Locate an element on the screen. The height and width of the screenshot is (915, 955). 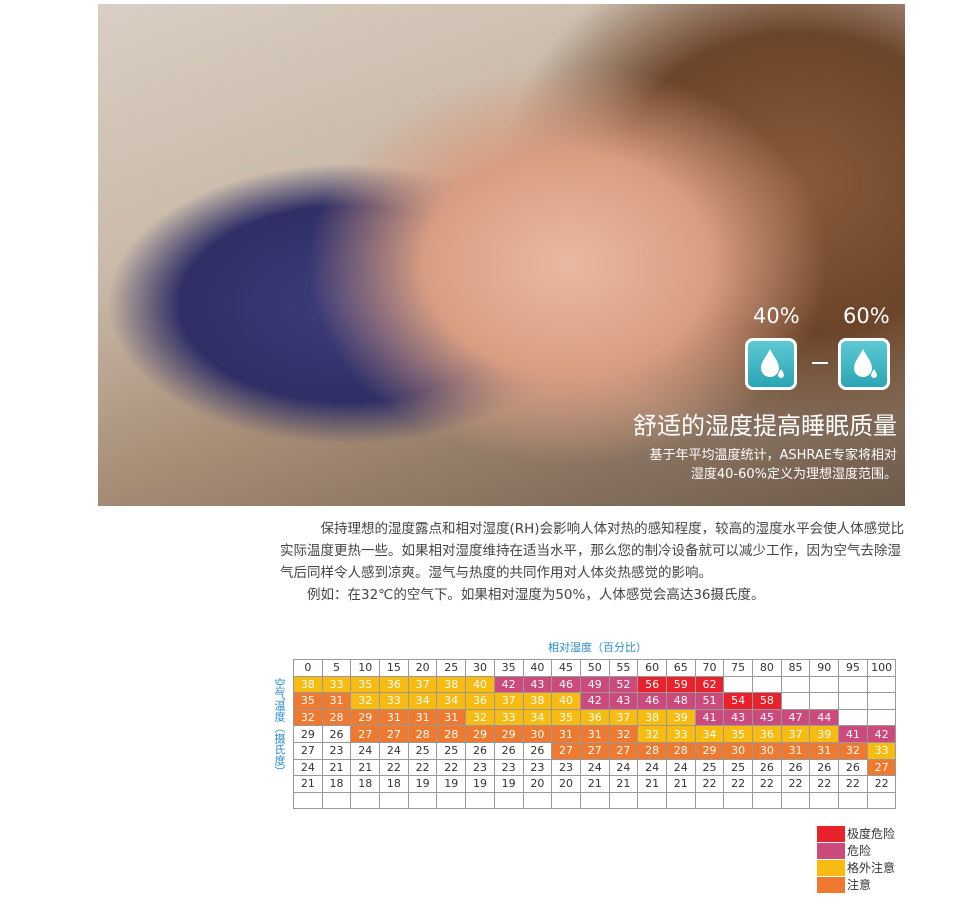
header-cell: 55 is located at coordinates (623, 668).